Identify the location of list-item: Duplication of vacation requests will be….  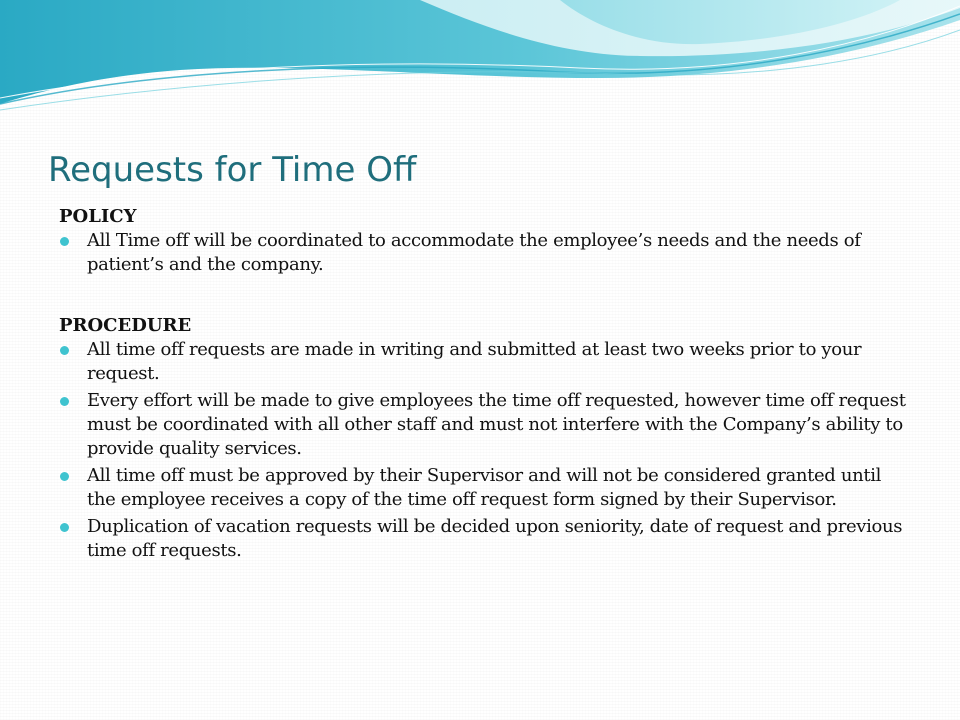
(484, 539).